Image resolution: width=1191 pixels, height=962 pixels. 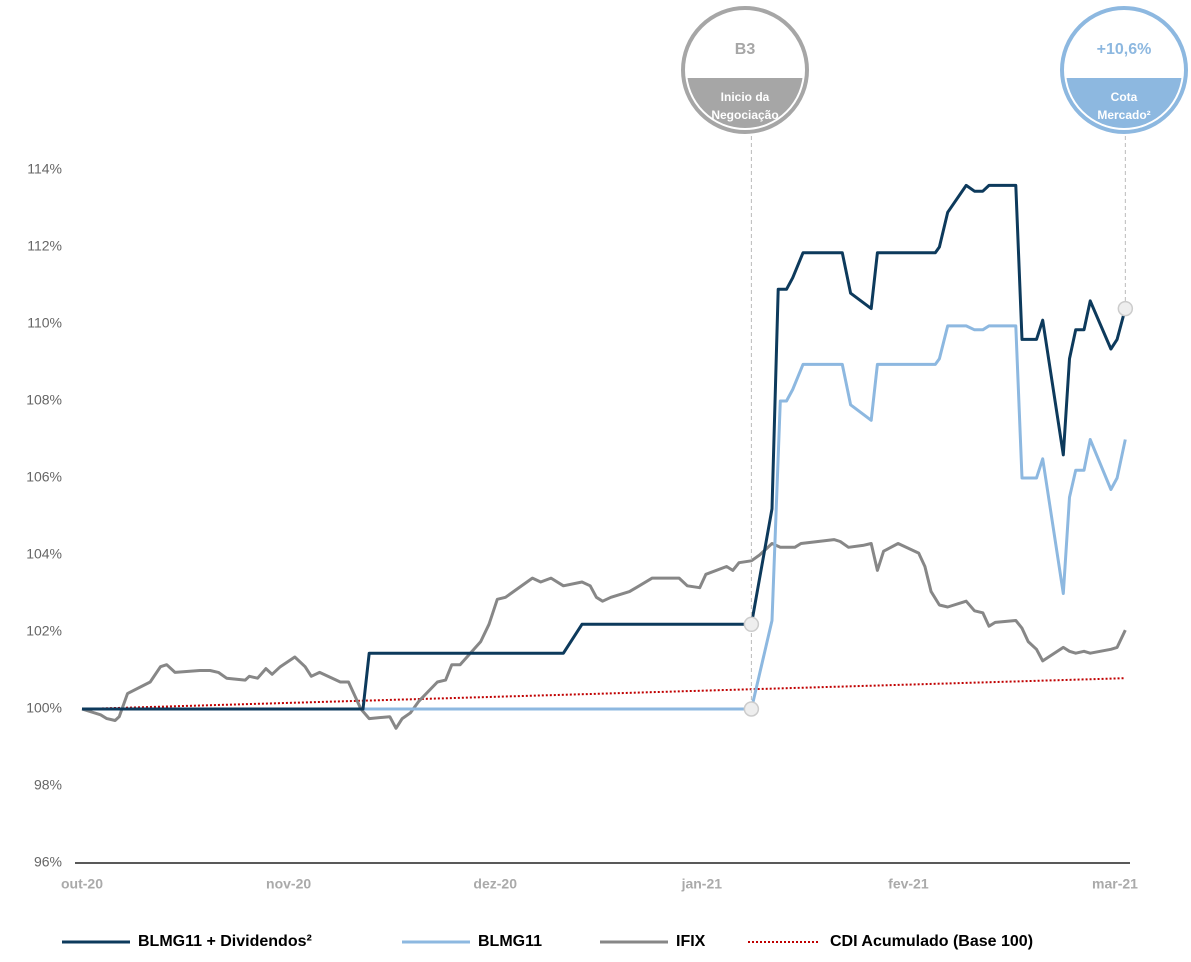 What do you see at coordinates (603, 693) in the screenshot?
I see `series-line` at bounding box center [603, 693].